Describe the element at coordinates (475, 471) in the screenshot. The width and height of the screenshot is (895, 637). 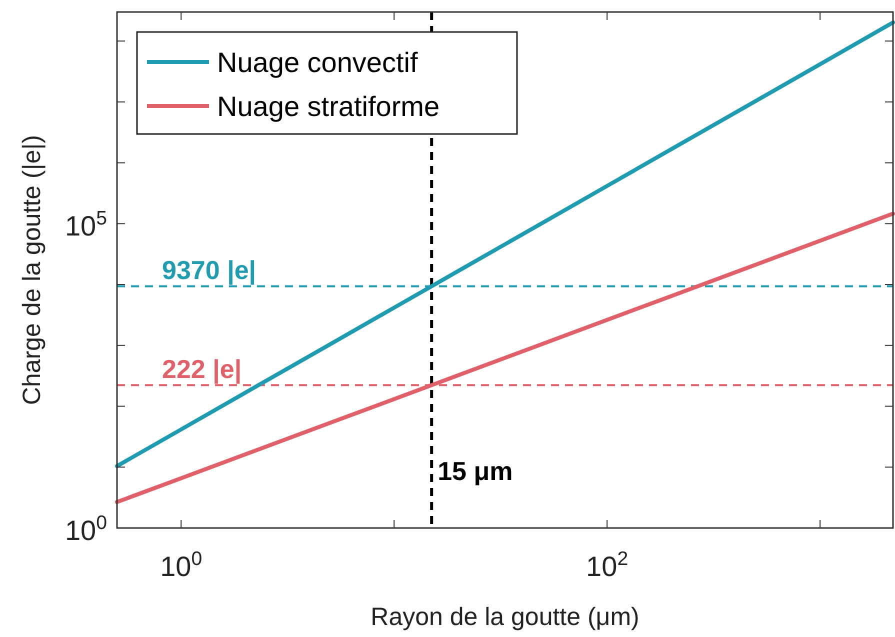
I see `ref-line-label: 15 μm` at that location.